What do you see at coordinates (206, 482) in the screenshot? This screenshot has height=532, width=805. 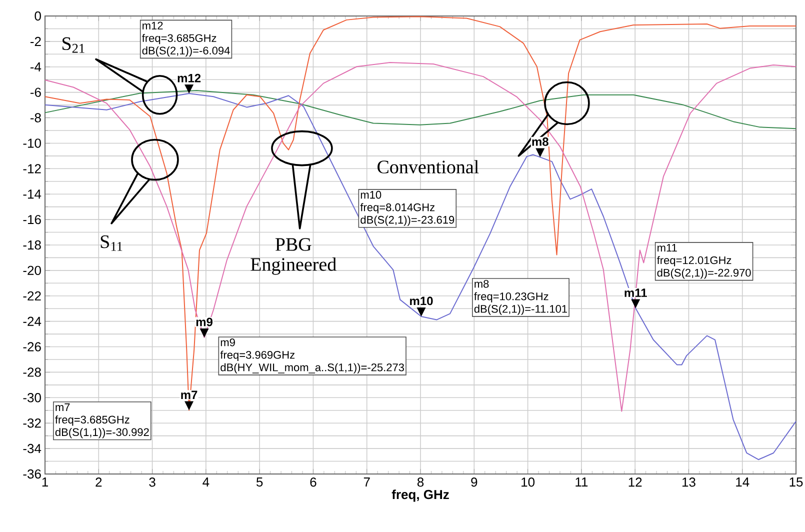 I see `x-tick-label: 4` at bounding box center [206, 482].